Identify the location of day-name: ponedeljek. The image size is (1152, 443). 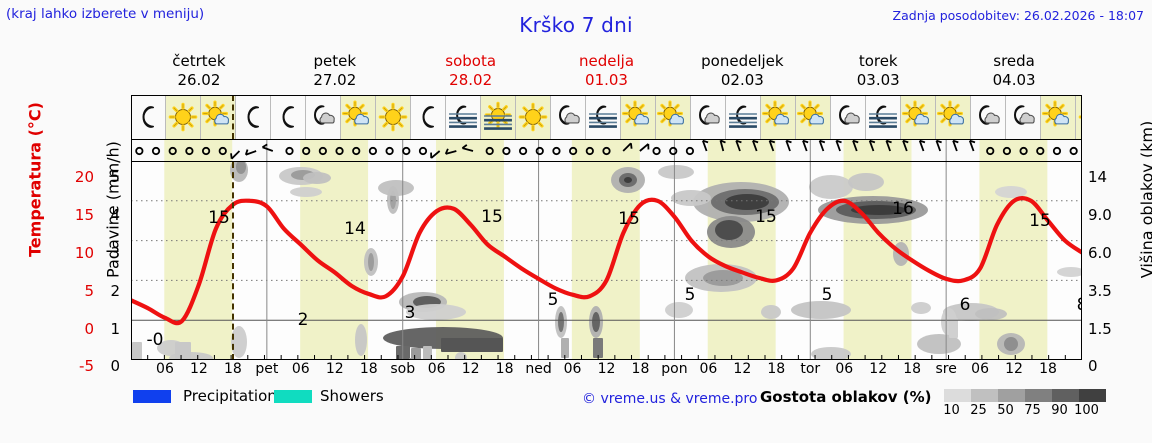
(742, 61).